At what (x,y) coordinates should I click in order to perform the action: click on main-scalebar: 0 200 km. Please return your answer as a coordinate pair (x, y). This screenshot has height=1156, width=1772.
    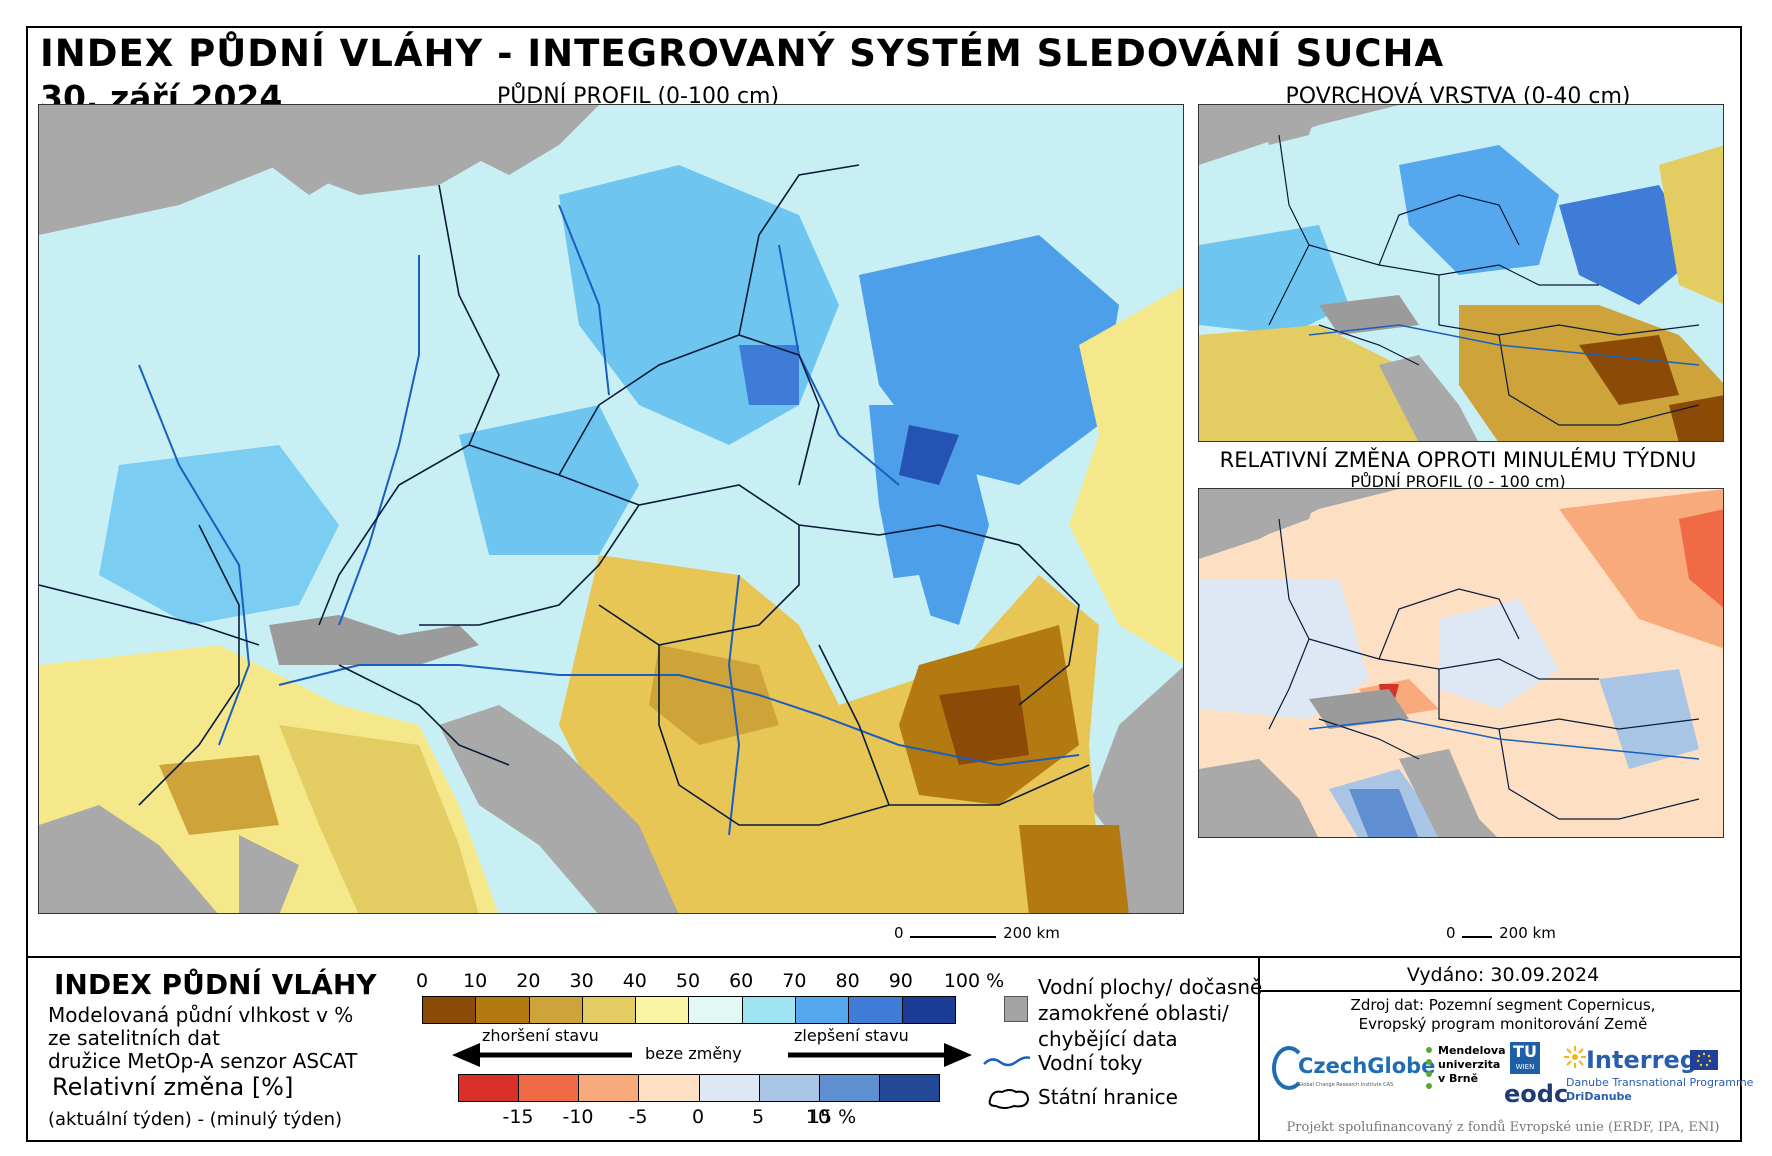
    Looking at the image, I should click on (977, 933).